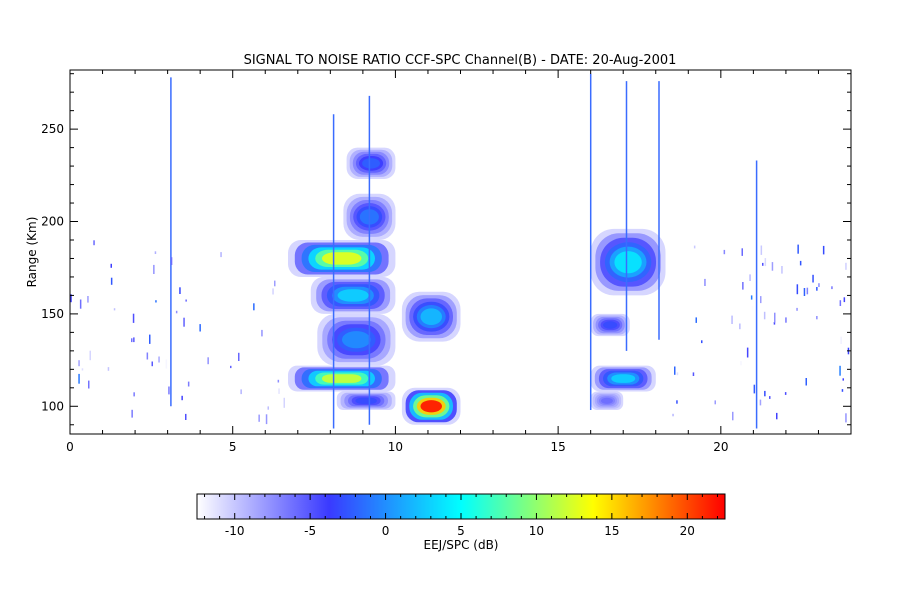 Image resolution: width=900 pixels, height=600 pixels. I want to click on colorbar-tick-label: -5, so click(310, 531).